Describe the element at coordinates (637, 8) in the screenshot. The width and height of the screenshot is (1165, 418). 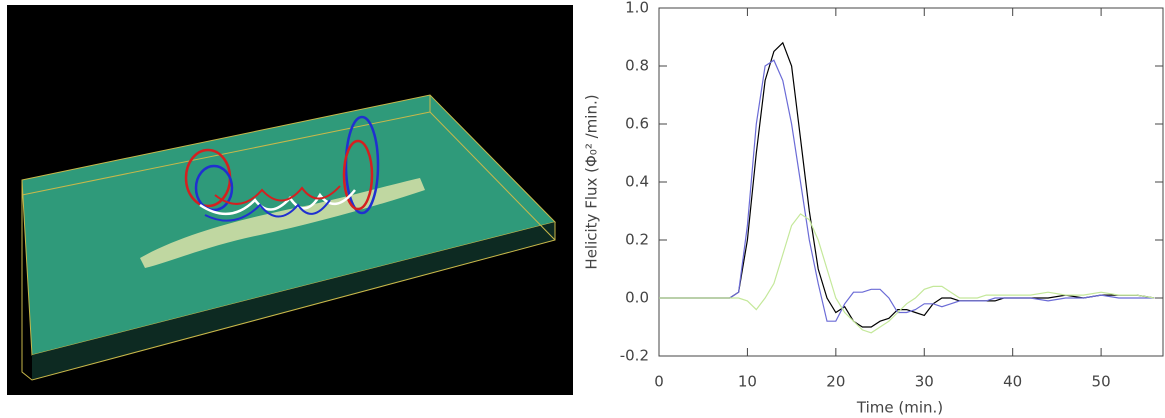
I see `y-tick-label: 1.0` at that location.